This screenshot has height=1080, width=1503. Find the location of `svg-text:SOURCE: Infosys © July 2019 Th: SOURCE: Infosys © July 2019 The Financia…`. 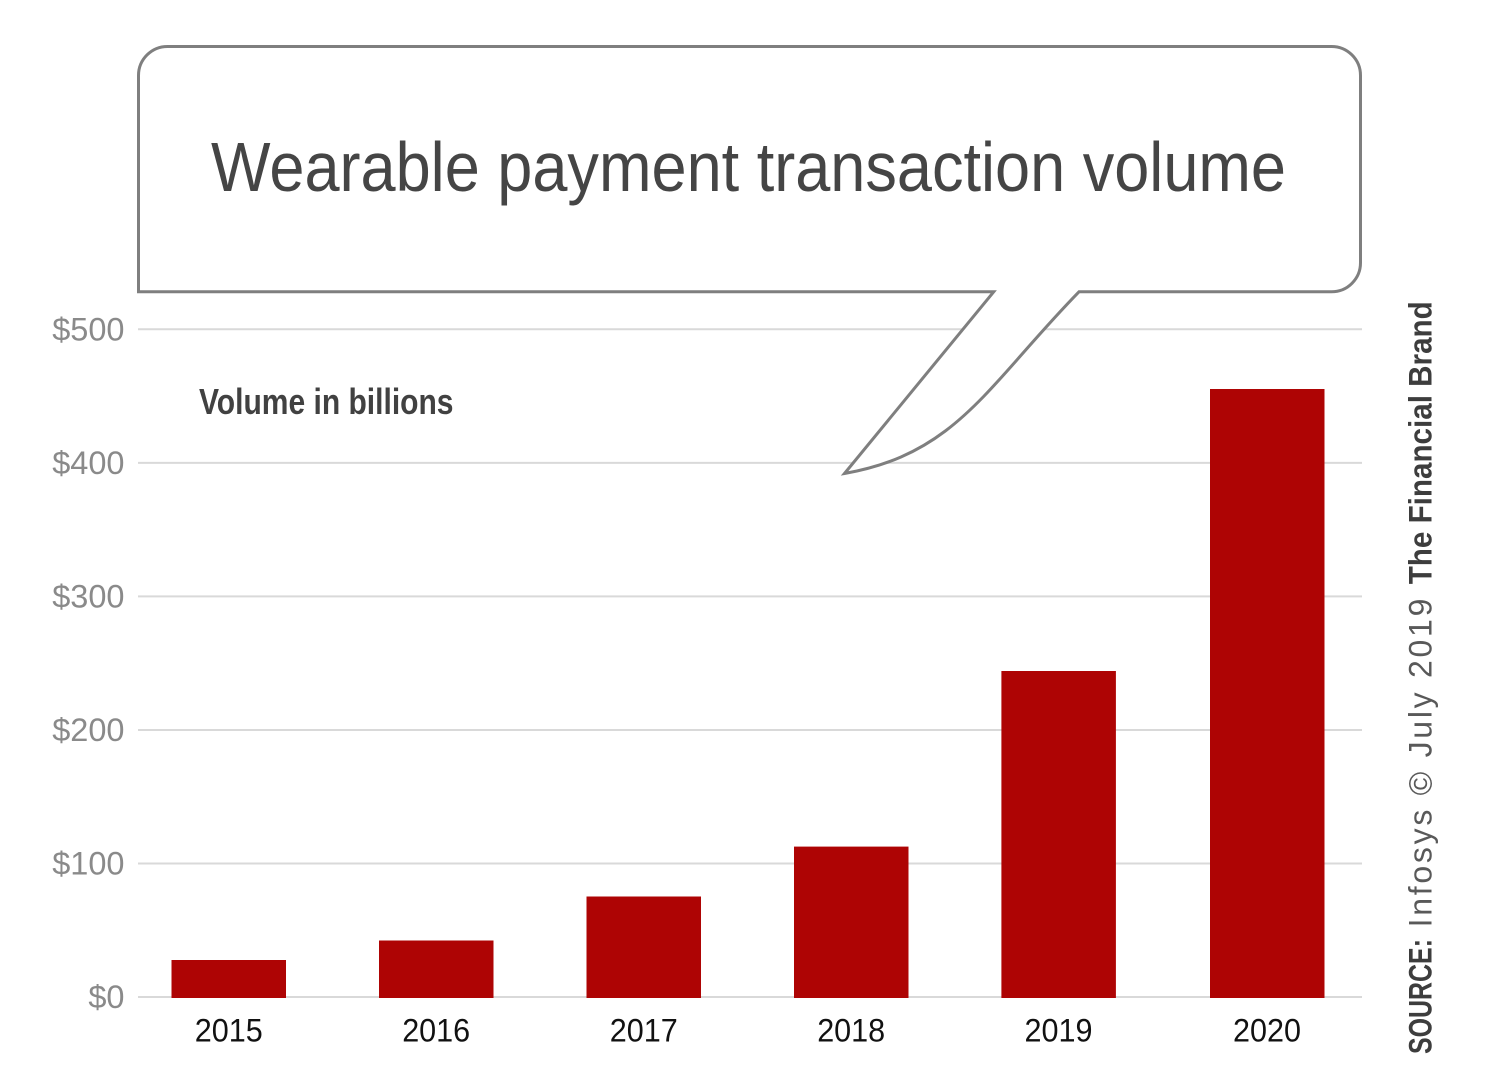

svg-text:SOURCE: Infosys © July 2019 Th: SOURCE: Infosys © July 2019 The Financia… is located at coordinates (1421, 677).